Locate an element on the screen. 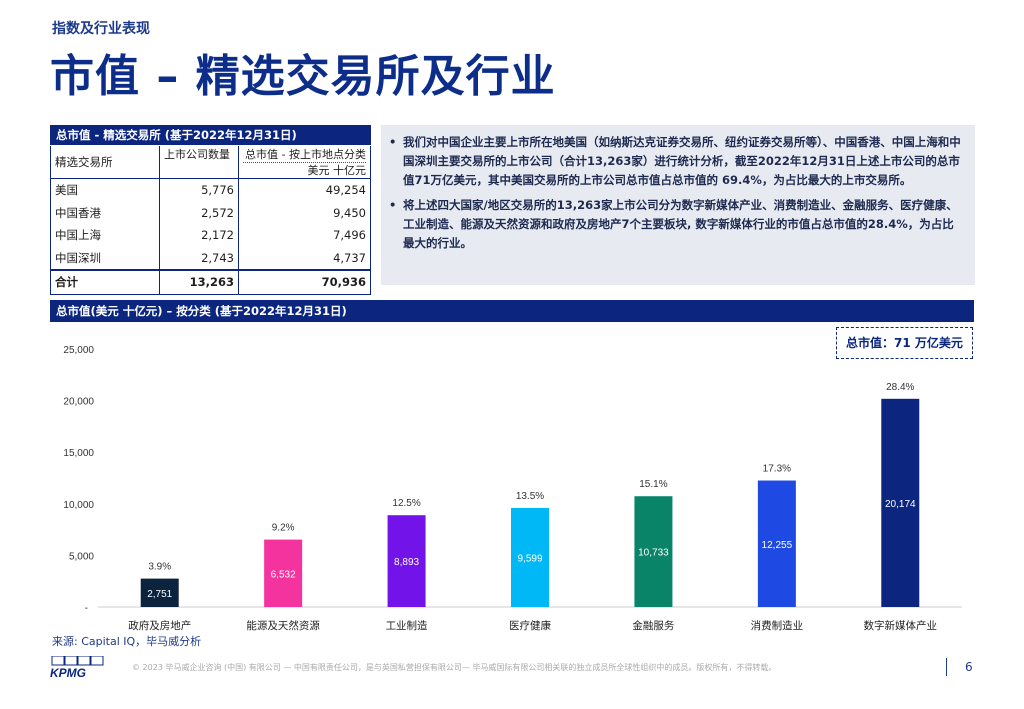 The width and height of the screenshot is (1024, 709). bar-value-label: 9,599 is located at coordinates (529, 558).